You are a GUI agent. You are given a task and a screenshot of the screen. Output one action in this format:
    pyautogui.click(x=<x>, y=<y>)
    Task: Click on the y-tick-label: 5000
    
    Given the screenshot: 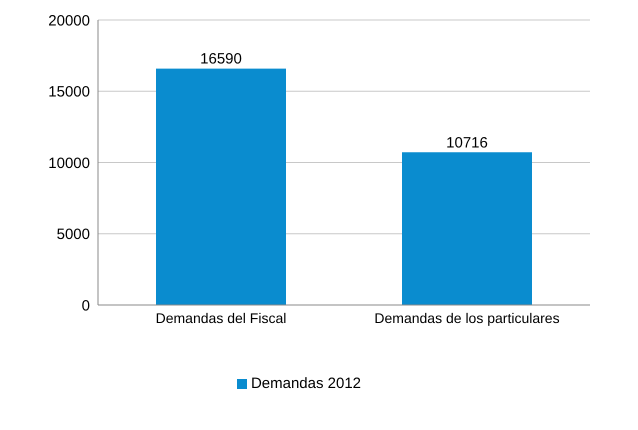 What is the action you would take?
    pyautogui.click(x=73, y=235)
    